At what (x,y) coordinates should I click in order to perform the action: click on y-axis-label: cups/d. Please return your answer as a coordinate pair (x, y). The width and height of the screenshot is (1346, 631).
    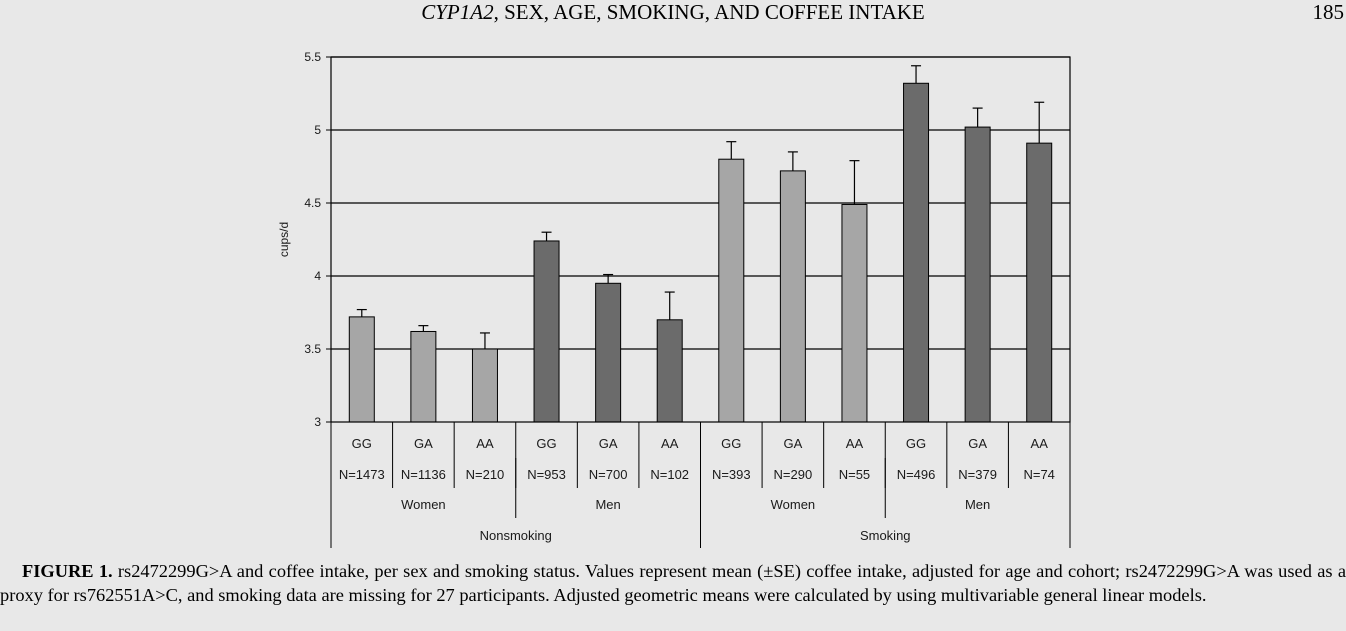
    Looking at the image, I should click on (284, 239).